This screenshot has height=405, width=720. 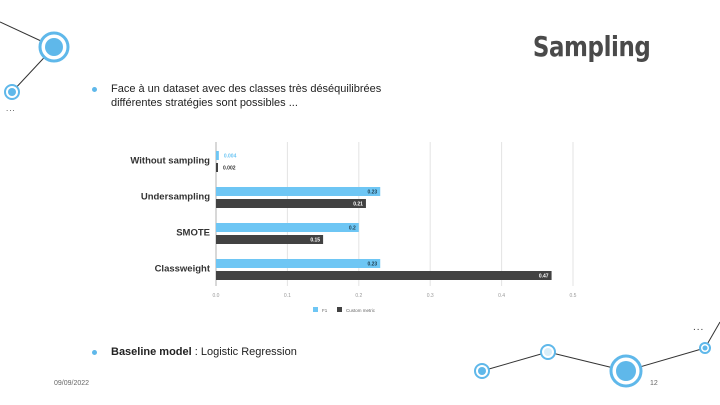 I want to click on baseline-model-value: : Logistic Regression, so click(x=244, y=352).